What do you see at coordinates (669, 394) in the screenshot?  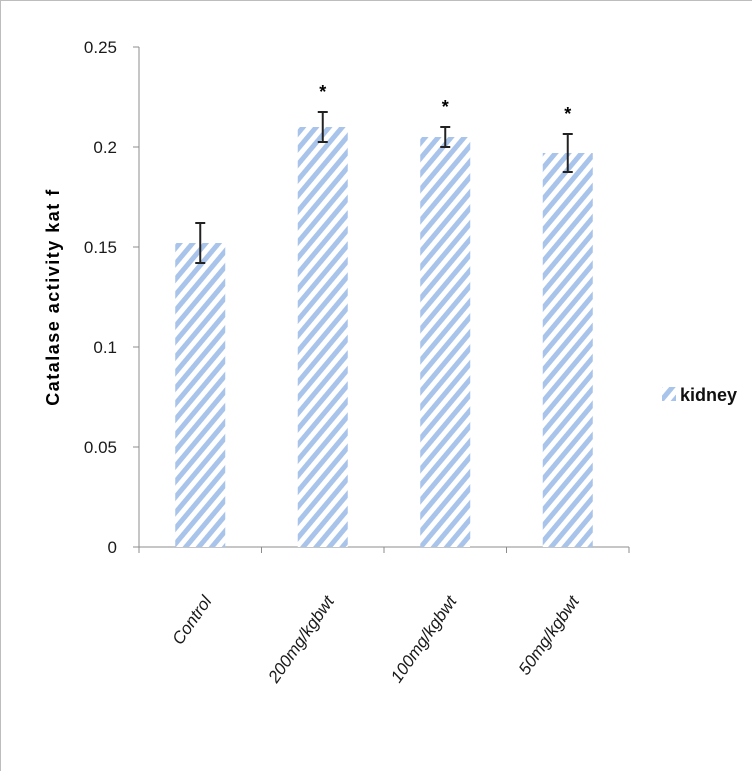 I see `legend-swatch` at bounding box center [669, 394].